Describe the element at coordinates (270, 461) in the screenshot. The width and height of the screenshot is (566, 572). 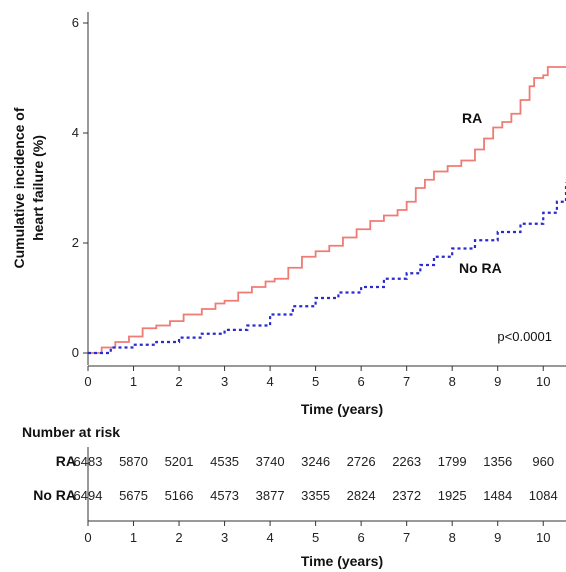
I see `risk-value: 3740` at that location.